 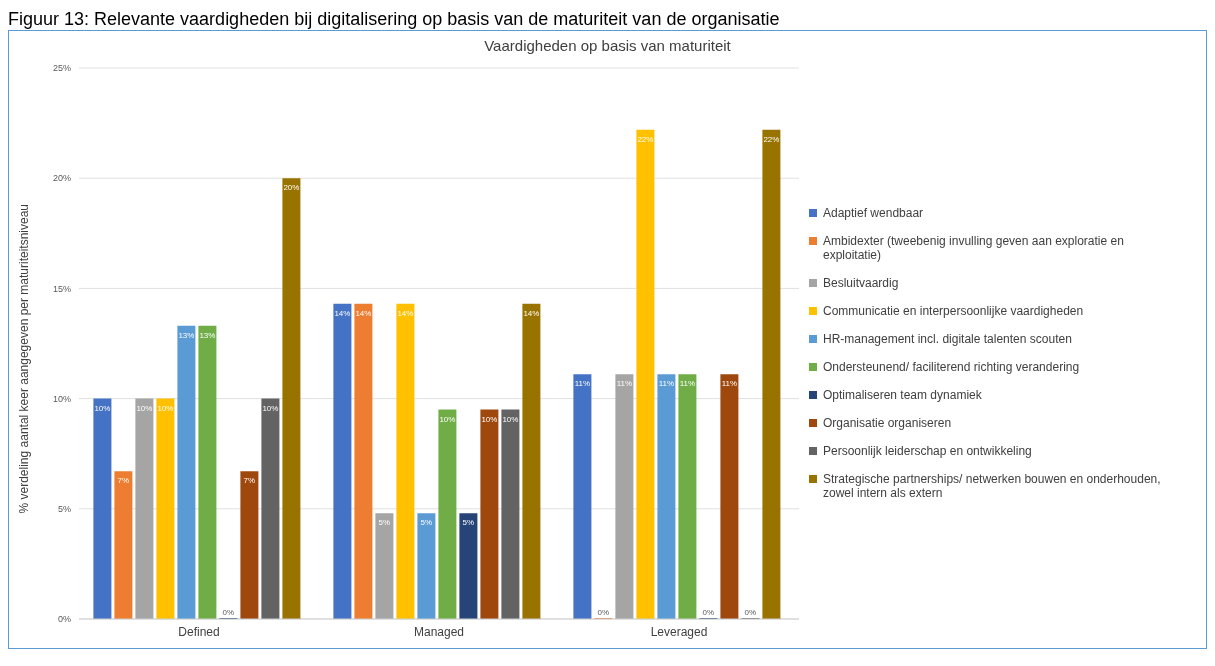 I want to click on legend-label: Optimaliseren team dynamiek, so click(x=902, y=395).